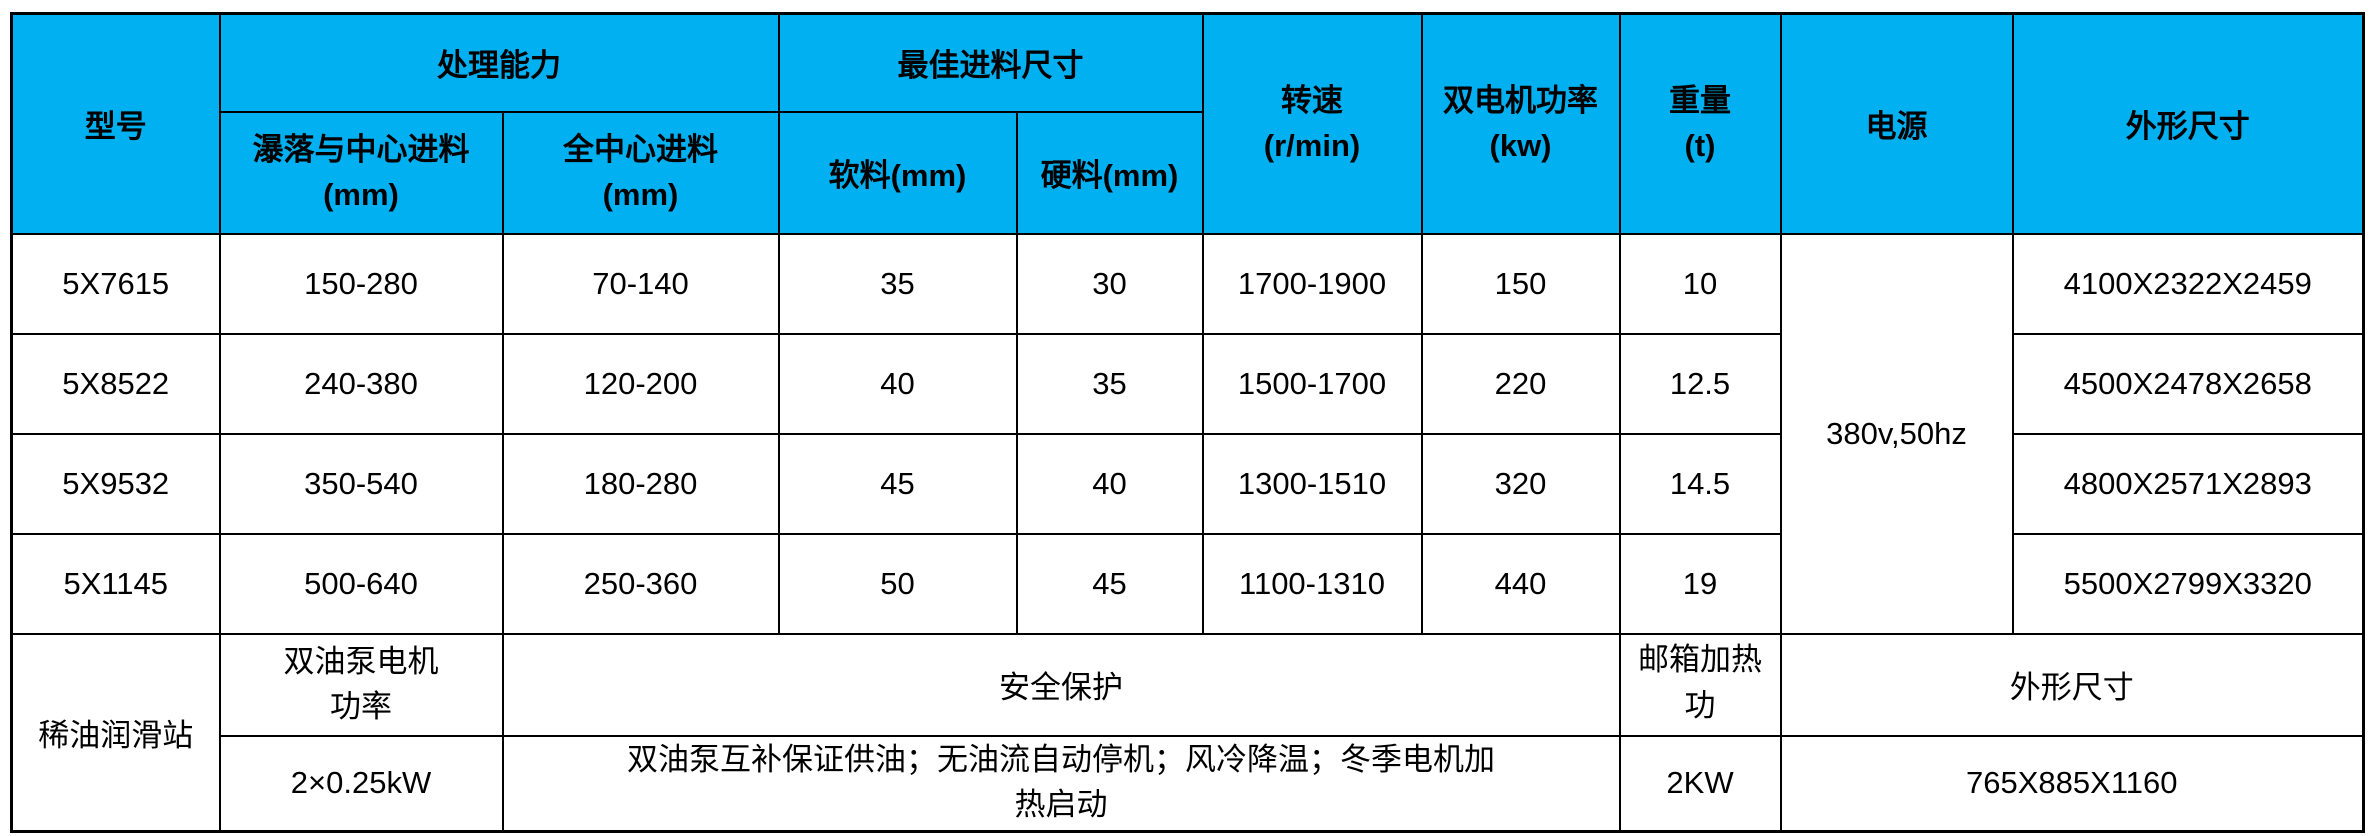  What do you see at coordinates (2188, 123) in the screenshot?
I see `header-dimensions: 外形尺寸` at bounding box center [2188, 123].